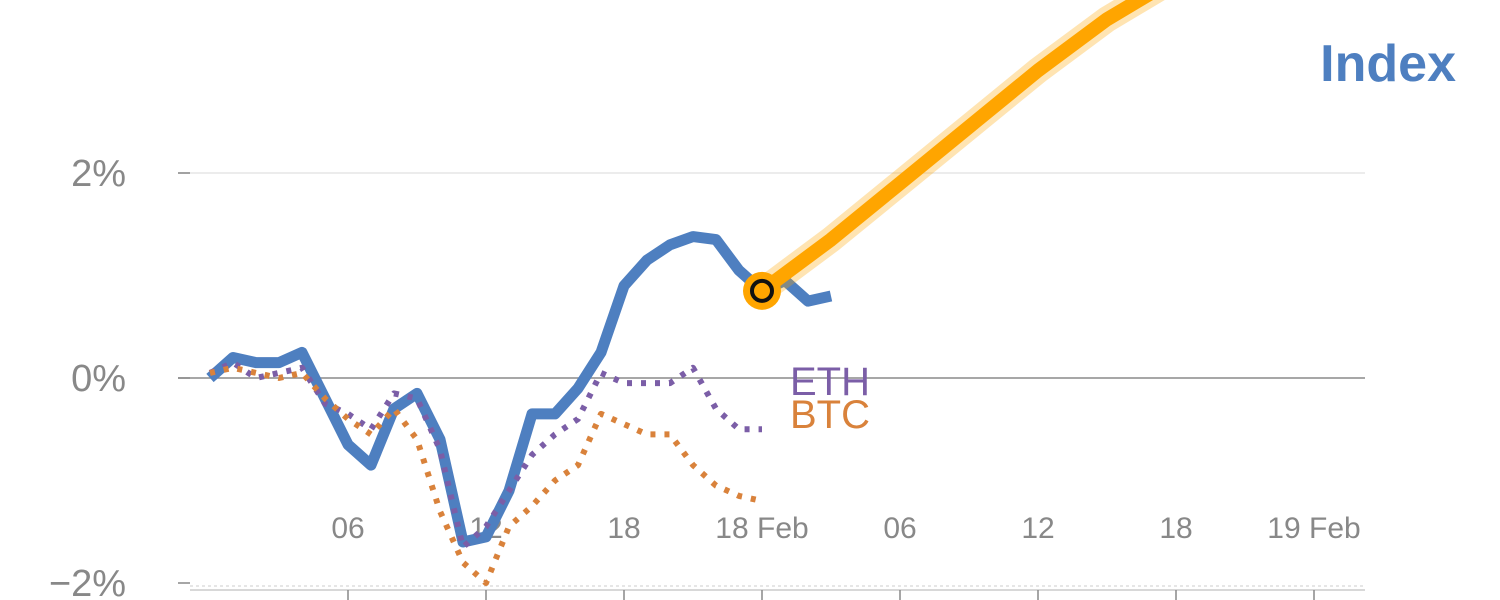 The width and height of the screenshot is (1500, 600). Describe the element at coordinates (955, 148) in the screenshot. I see `forecast-line` at that location.